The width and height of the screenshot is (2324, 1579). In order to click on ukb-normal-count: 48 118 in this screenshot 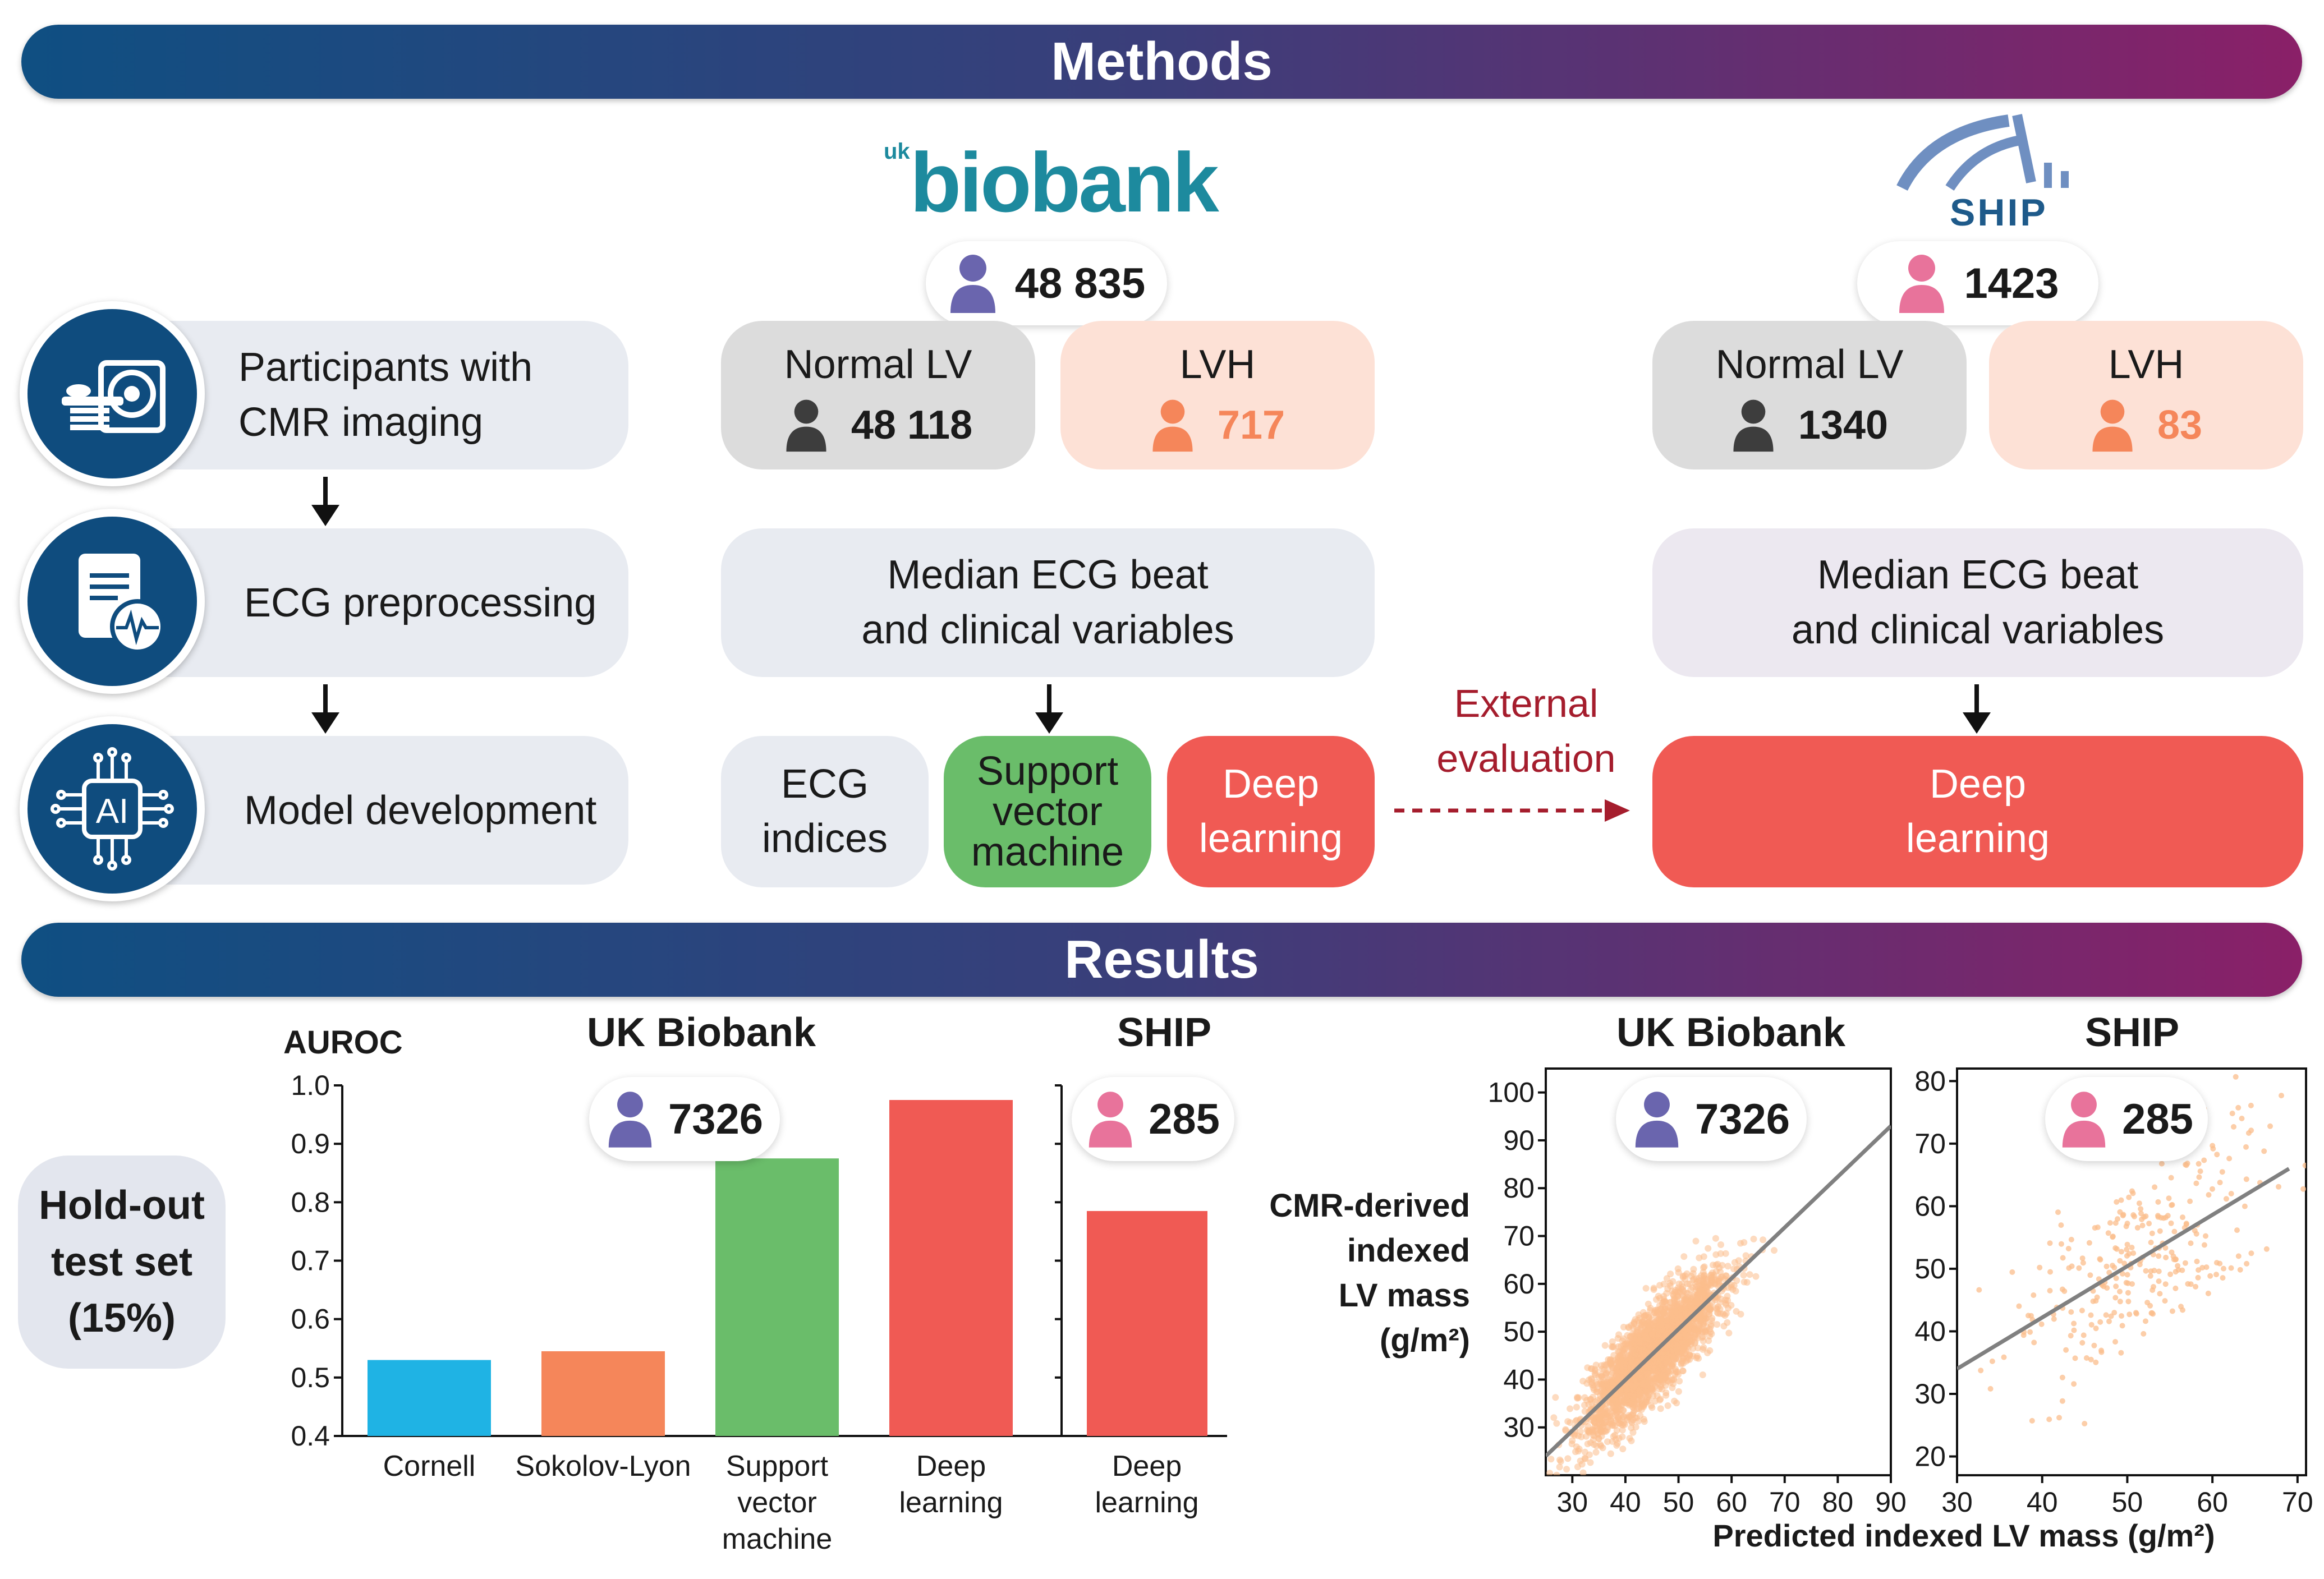, I will do `click(912, 425)`.